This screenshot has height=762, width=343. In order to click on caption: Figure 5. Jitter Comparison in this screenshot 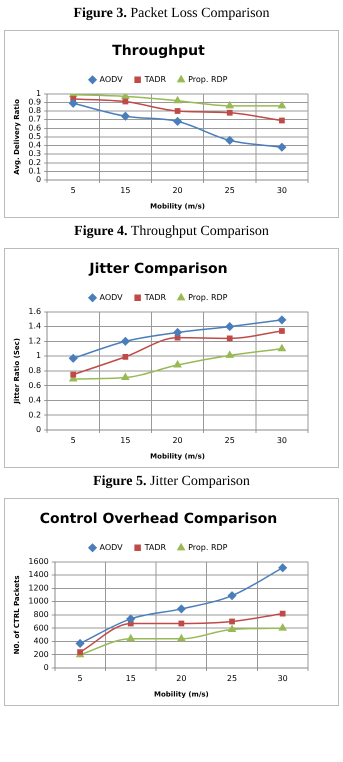, I will do `click(171, 482)`.